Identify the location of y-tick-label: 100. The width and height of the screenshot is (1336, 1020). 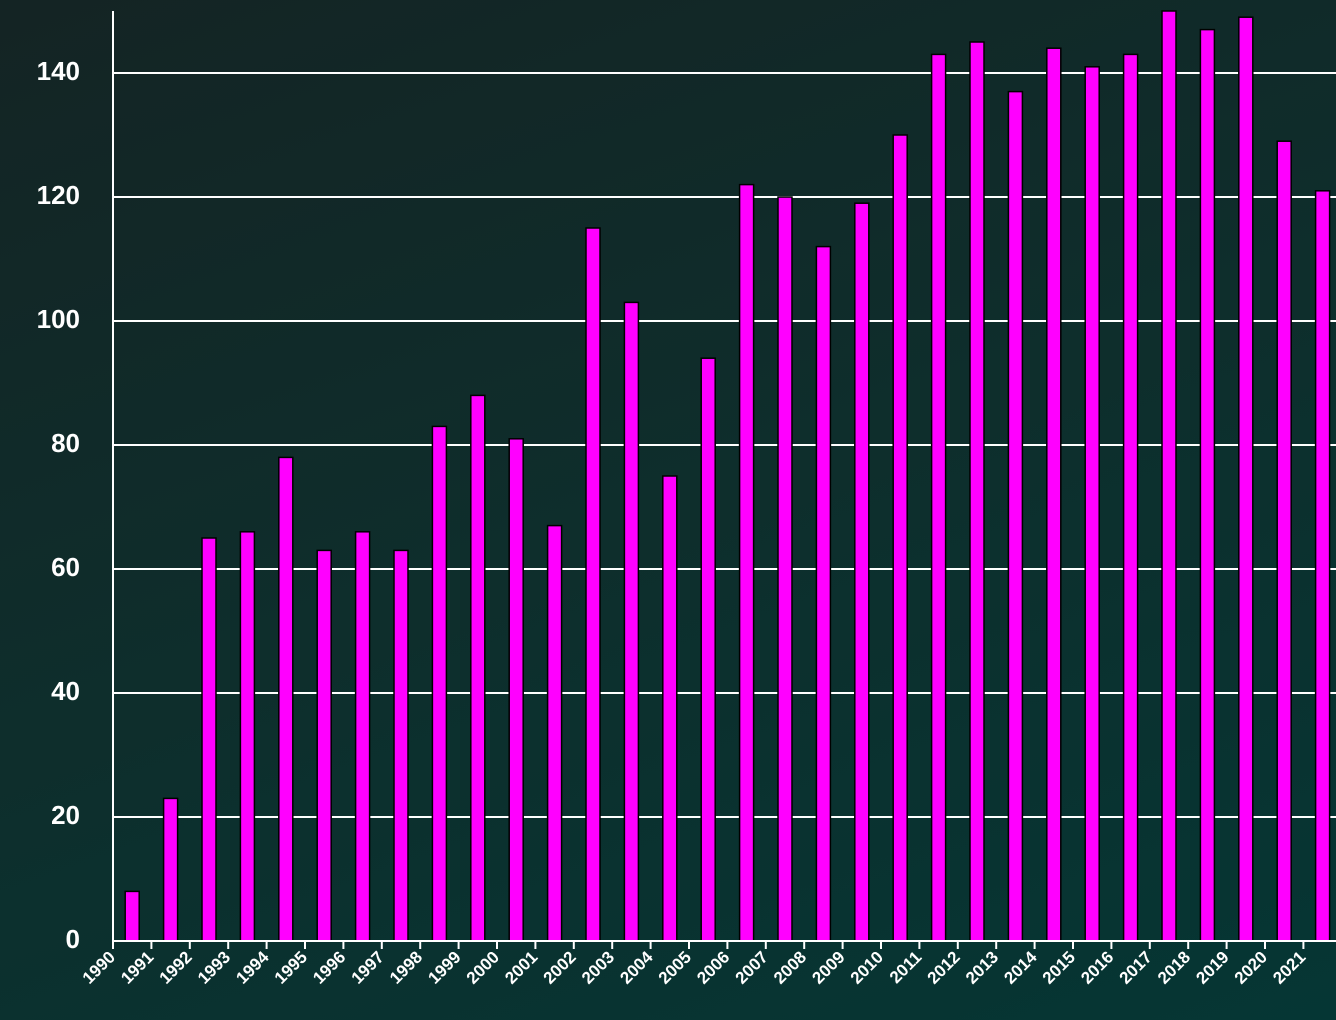
(58, 319).